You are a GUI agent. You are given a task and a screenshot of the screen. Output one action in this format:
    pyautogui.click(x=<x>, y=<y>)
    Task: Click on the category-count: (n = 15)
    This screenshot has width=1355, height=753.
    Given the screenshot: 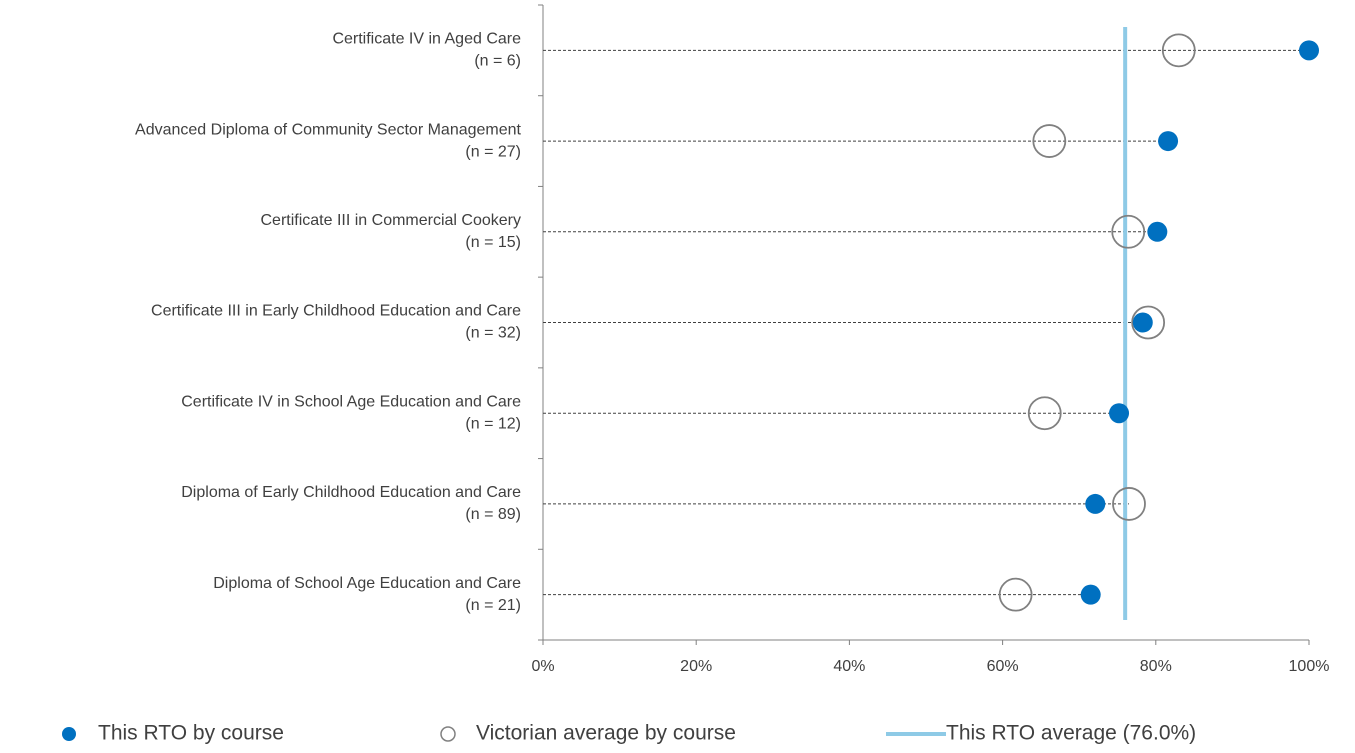 What is the action you would take?
    pyautogui.click(x=493, y=242)
    